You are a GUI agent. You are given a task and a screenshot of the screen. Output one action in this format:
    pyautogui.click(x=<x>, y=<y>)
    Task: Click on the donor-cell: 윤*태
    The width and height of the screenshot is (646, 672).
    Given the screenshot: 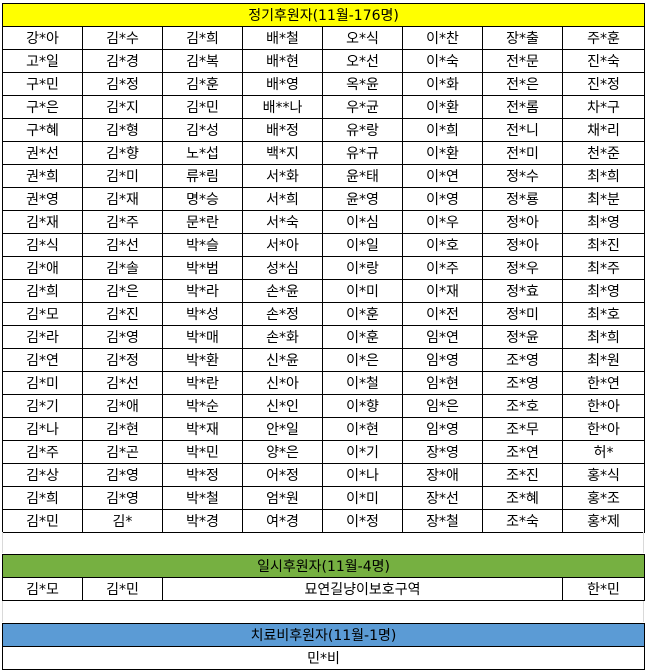 What is the action you would take?
    pyautogui.click(x=362, y=176)
    